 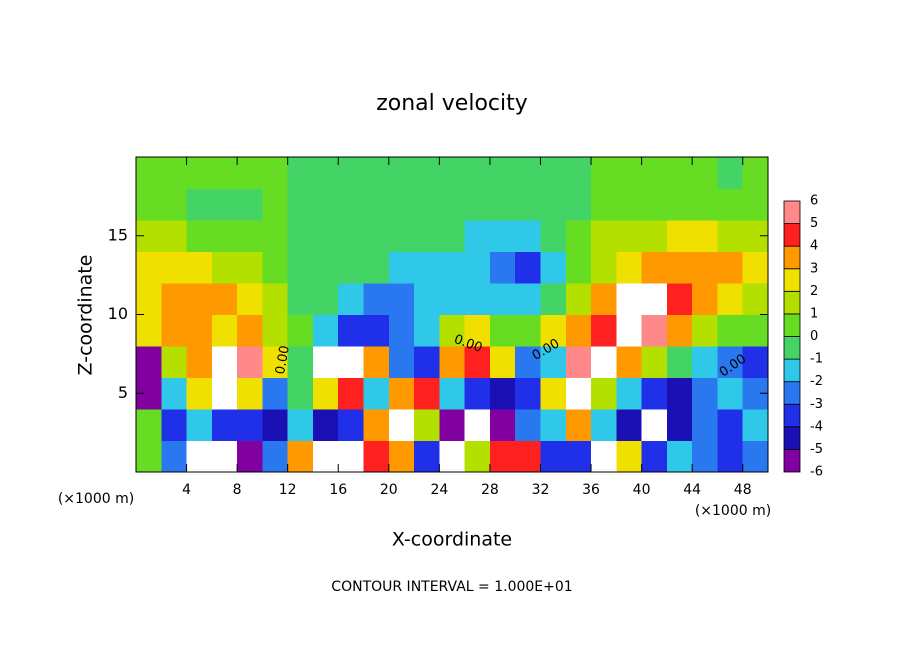 What do you see at coordinates (814, 291) in the screenshot?
I see `colorbar-label: 2` at bounding box center [814, 291].